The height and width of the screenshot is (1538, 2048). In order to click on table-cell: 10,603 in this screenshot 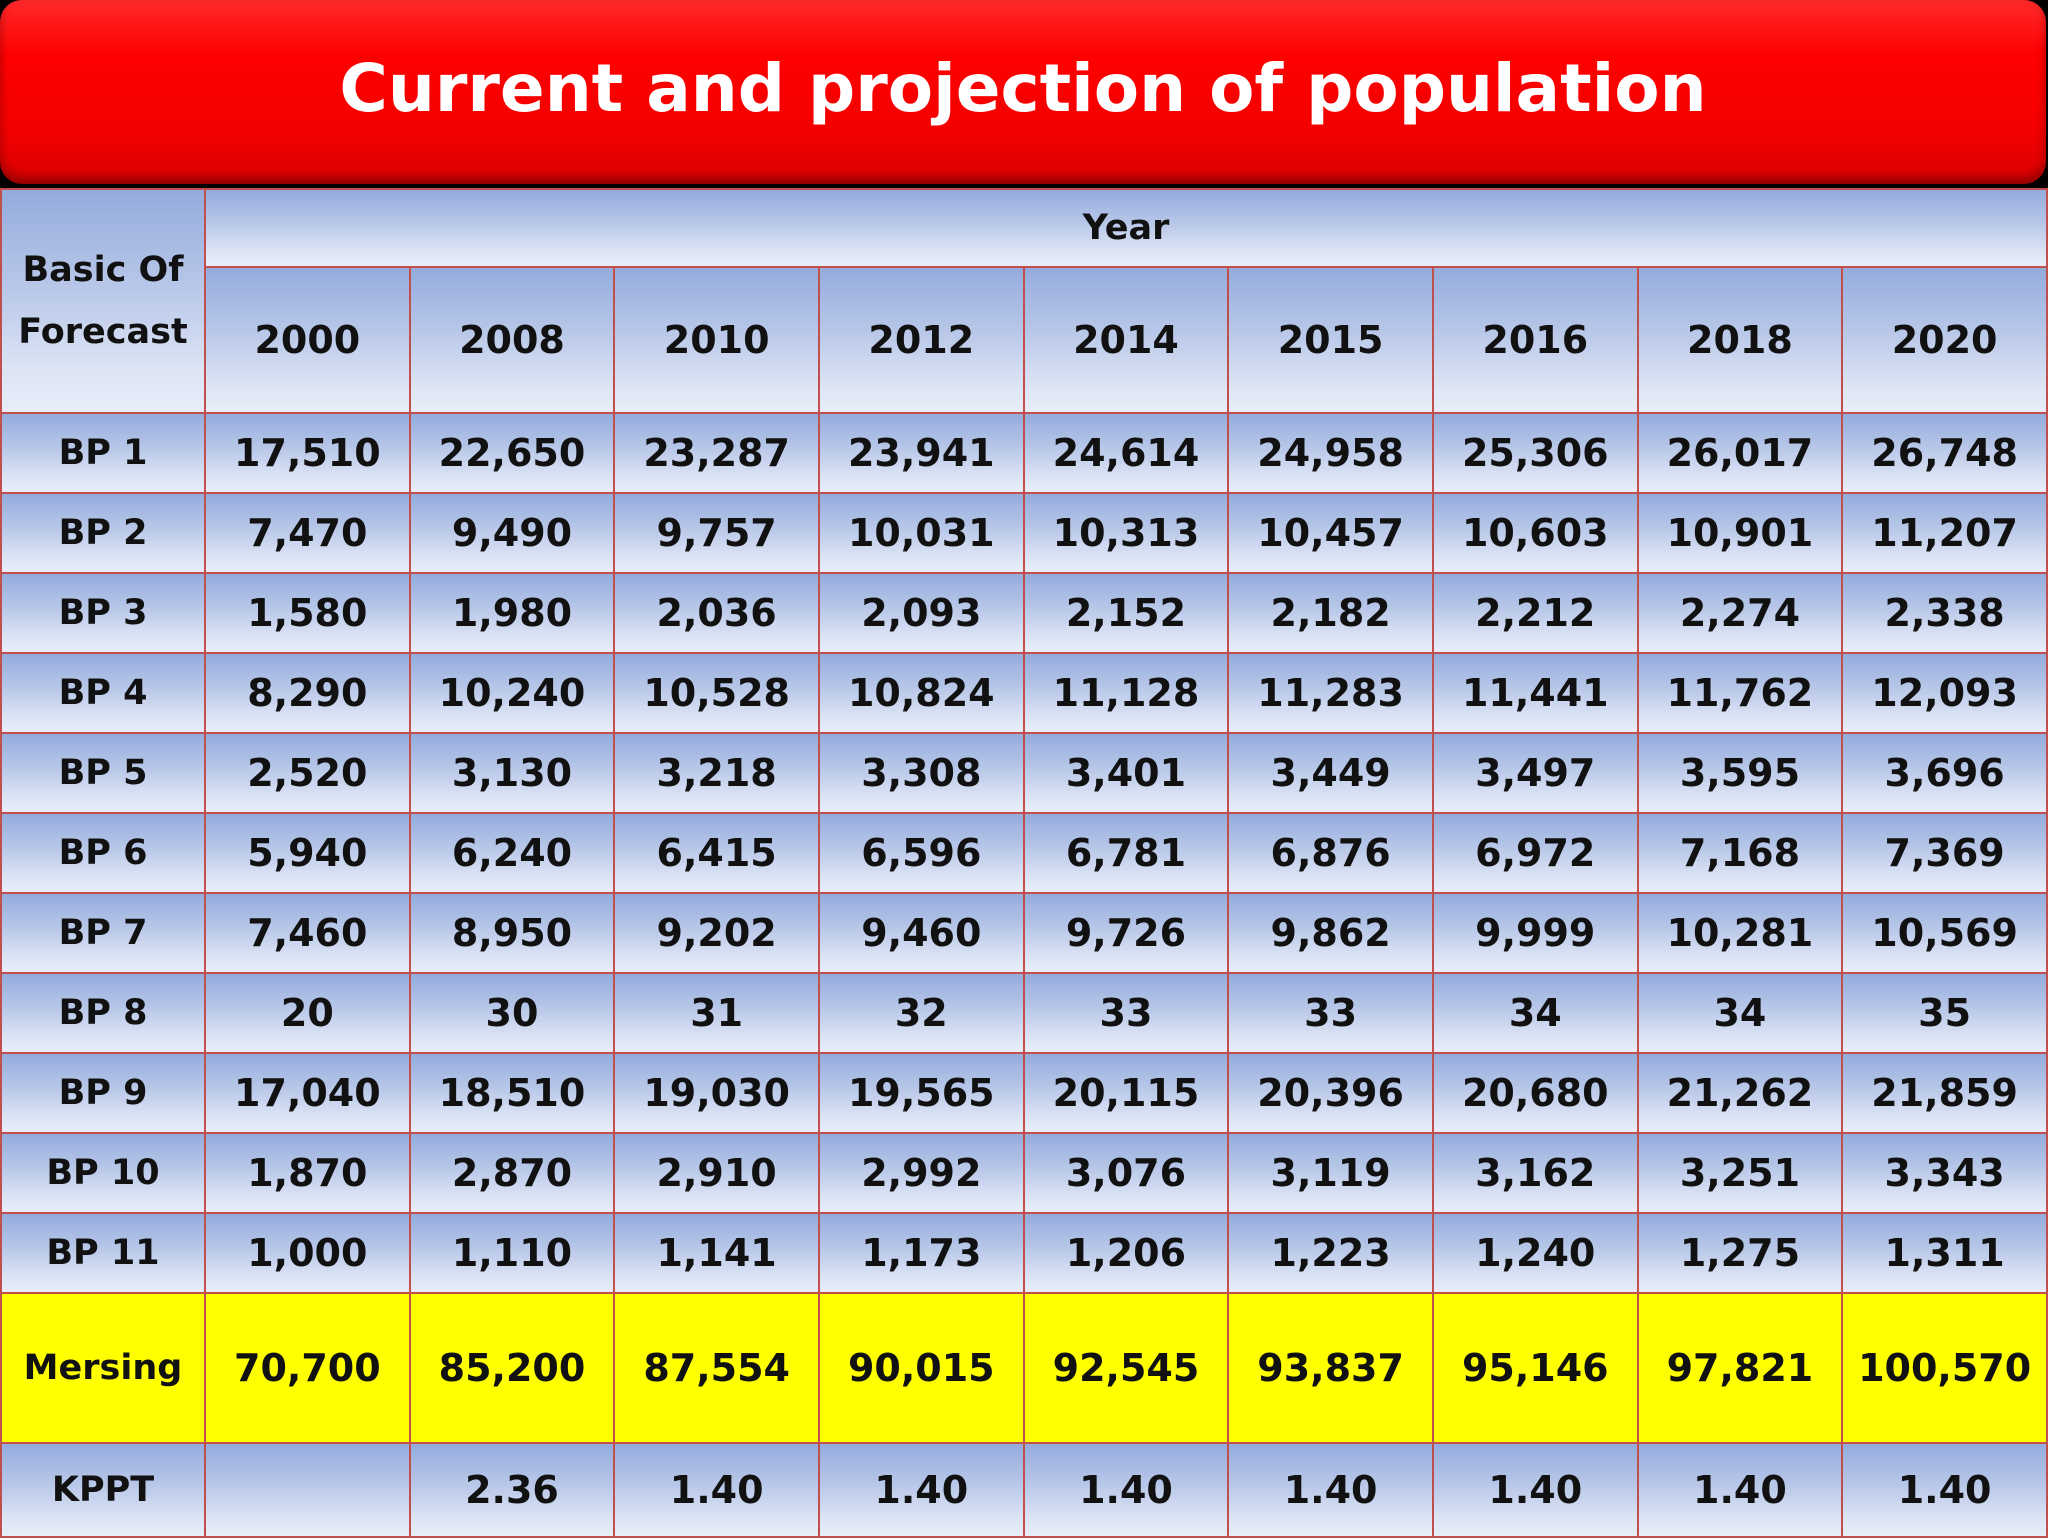, I will do `click(1535, 533)`.